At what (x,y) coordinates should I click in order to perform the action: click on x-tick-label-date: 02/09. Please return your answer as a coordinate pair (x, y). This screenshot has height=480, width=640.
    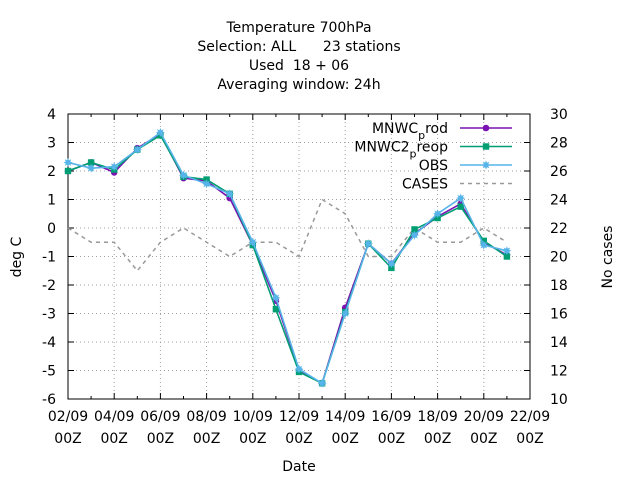
    Looking at the image, I should click on (68, 417).